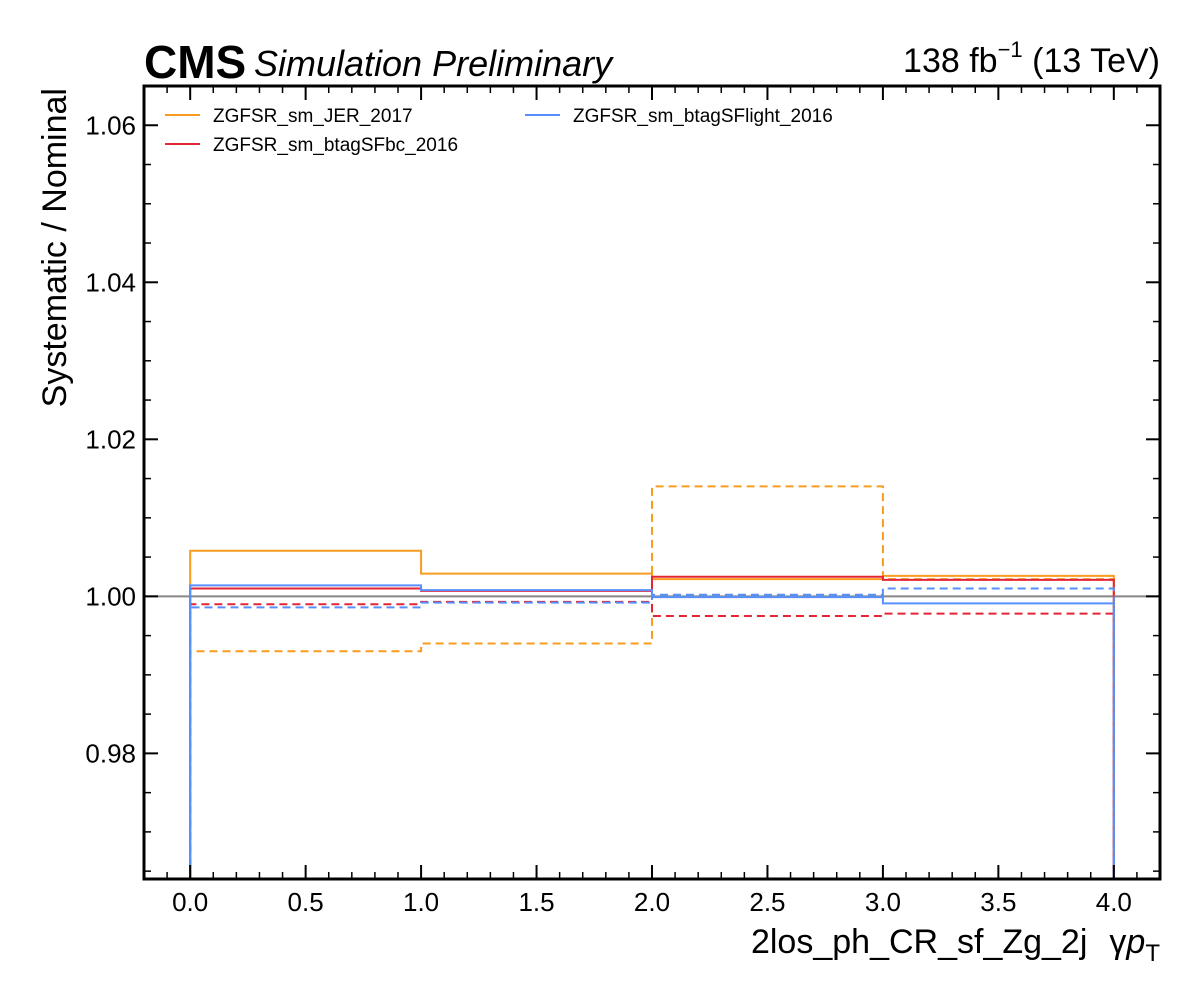 The height and width of the screenshot is (1000, 1200). I want to click on x-axis-title-gamma: γ, so click(1117, 942).